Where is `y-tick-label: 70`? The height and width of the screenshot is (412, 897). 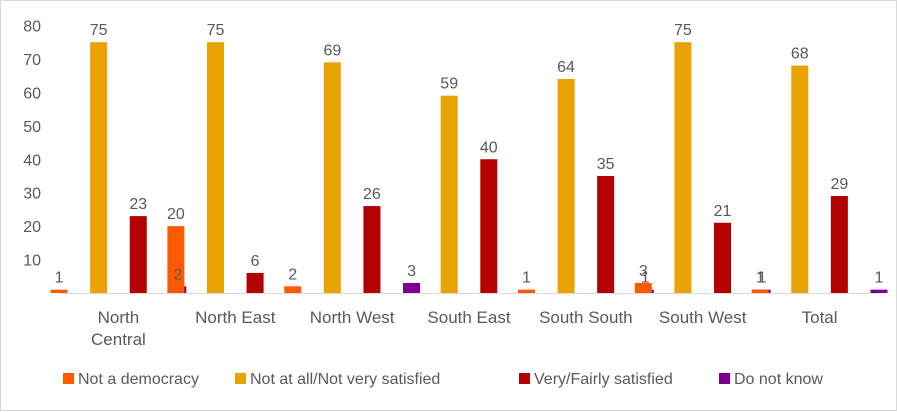
y-tick-label: 70 is located at coordinates (32, 60).